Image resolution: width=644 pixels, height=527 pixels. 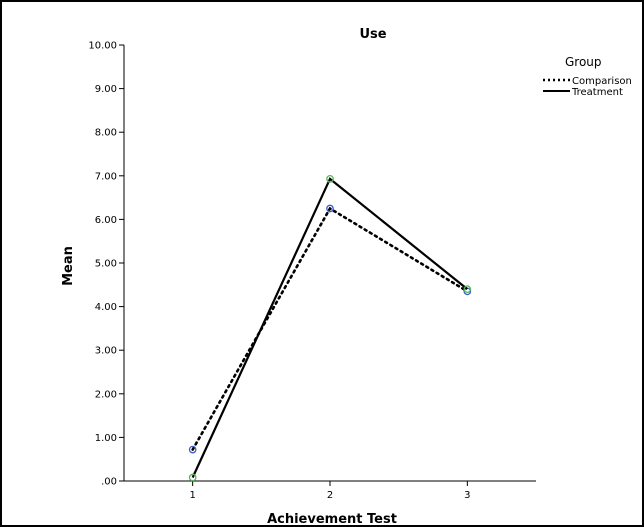 I want to click on y-axis-title: Mean, so click(x=68, y=266).